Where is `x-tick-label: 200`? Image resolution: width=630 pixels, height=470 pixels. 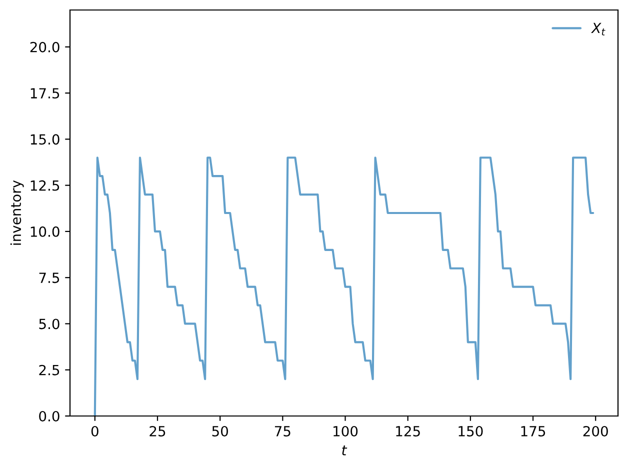 x-tick-label: 200 is located at coordinates (595, 431).